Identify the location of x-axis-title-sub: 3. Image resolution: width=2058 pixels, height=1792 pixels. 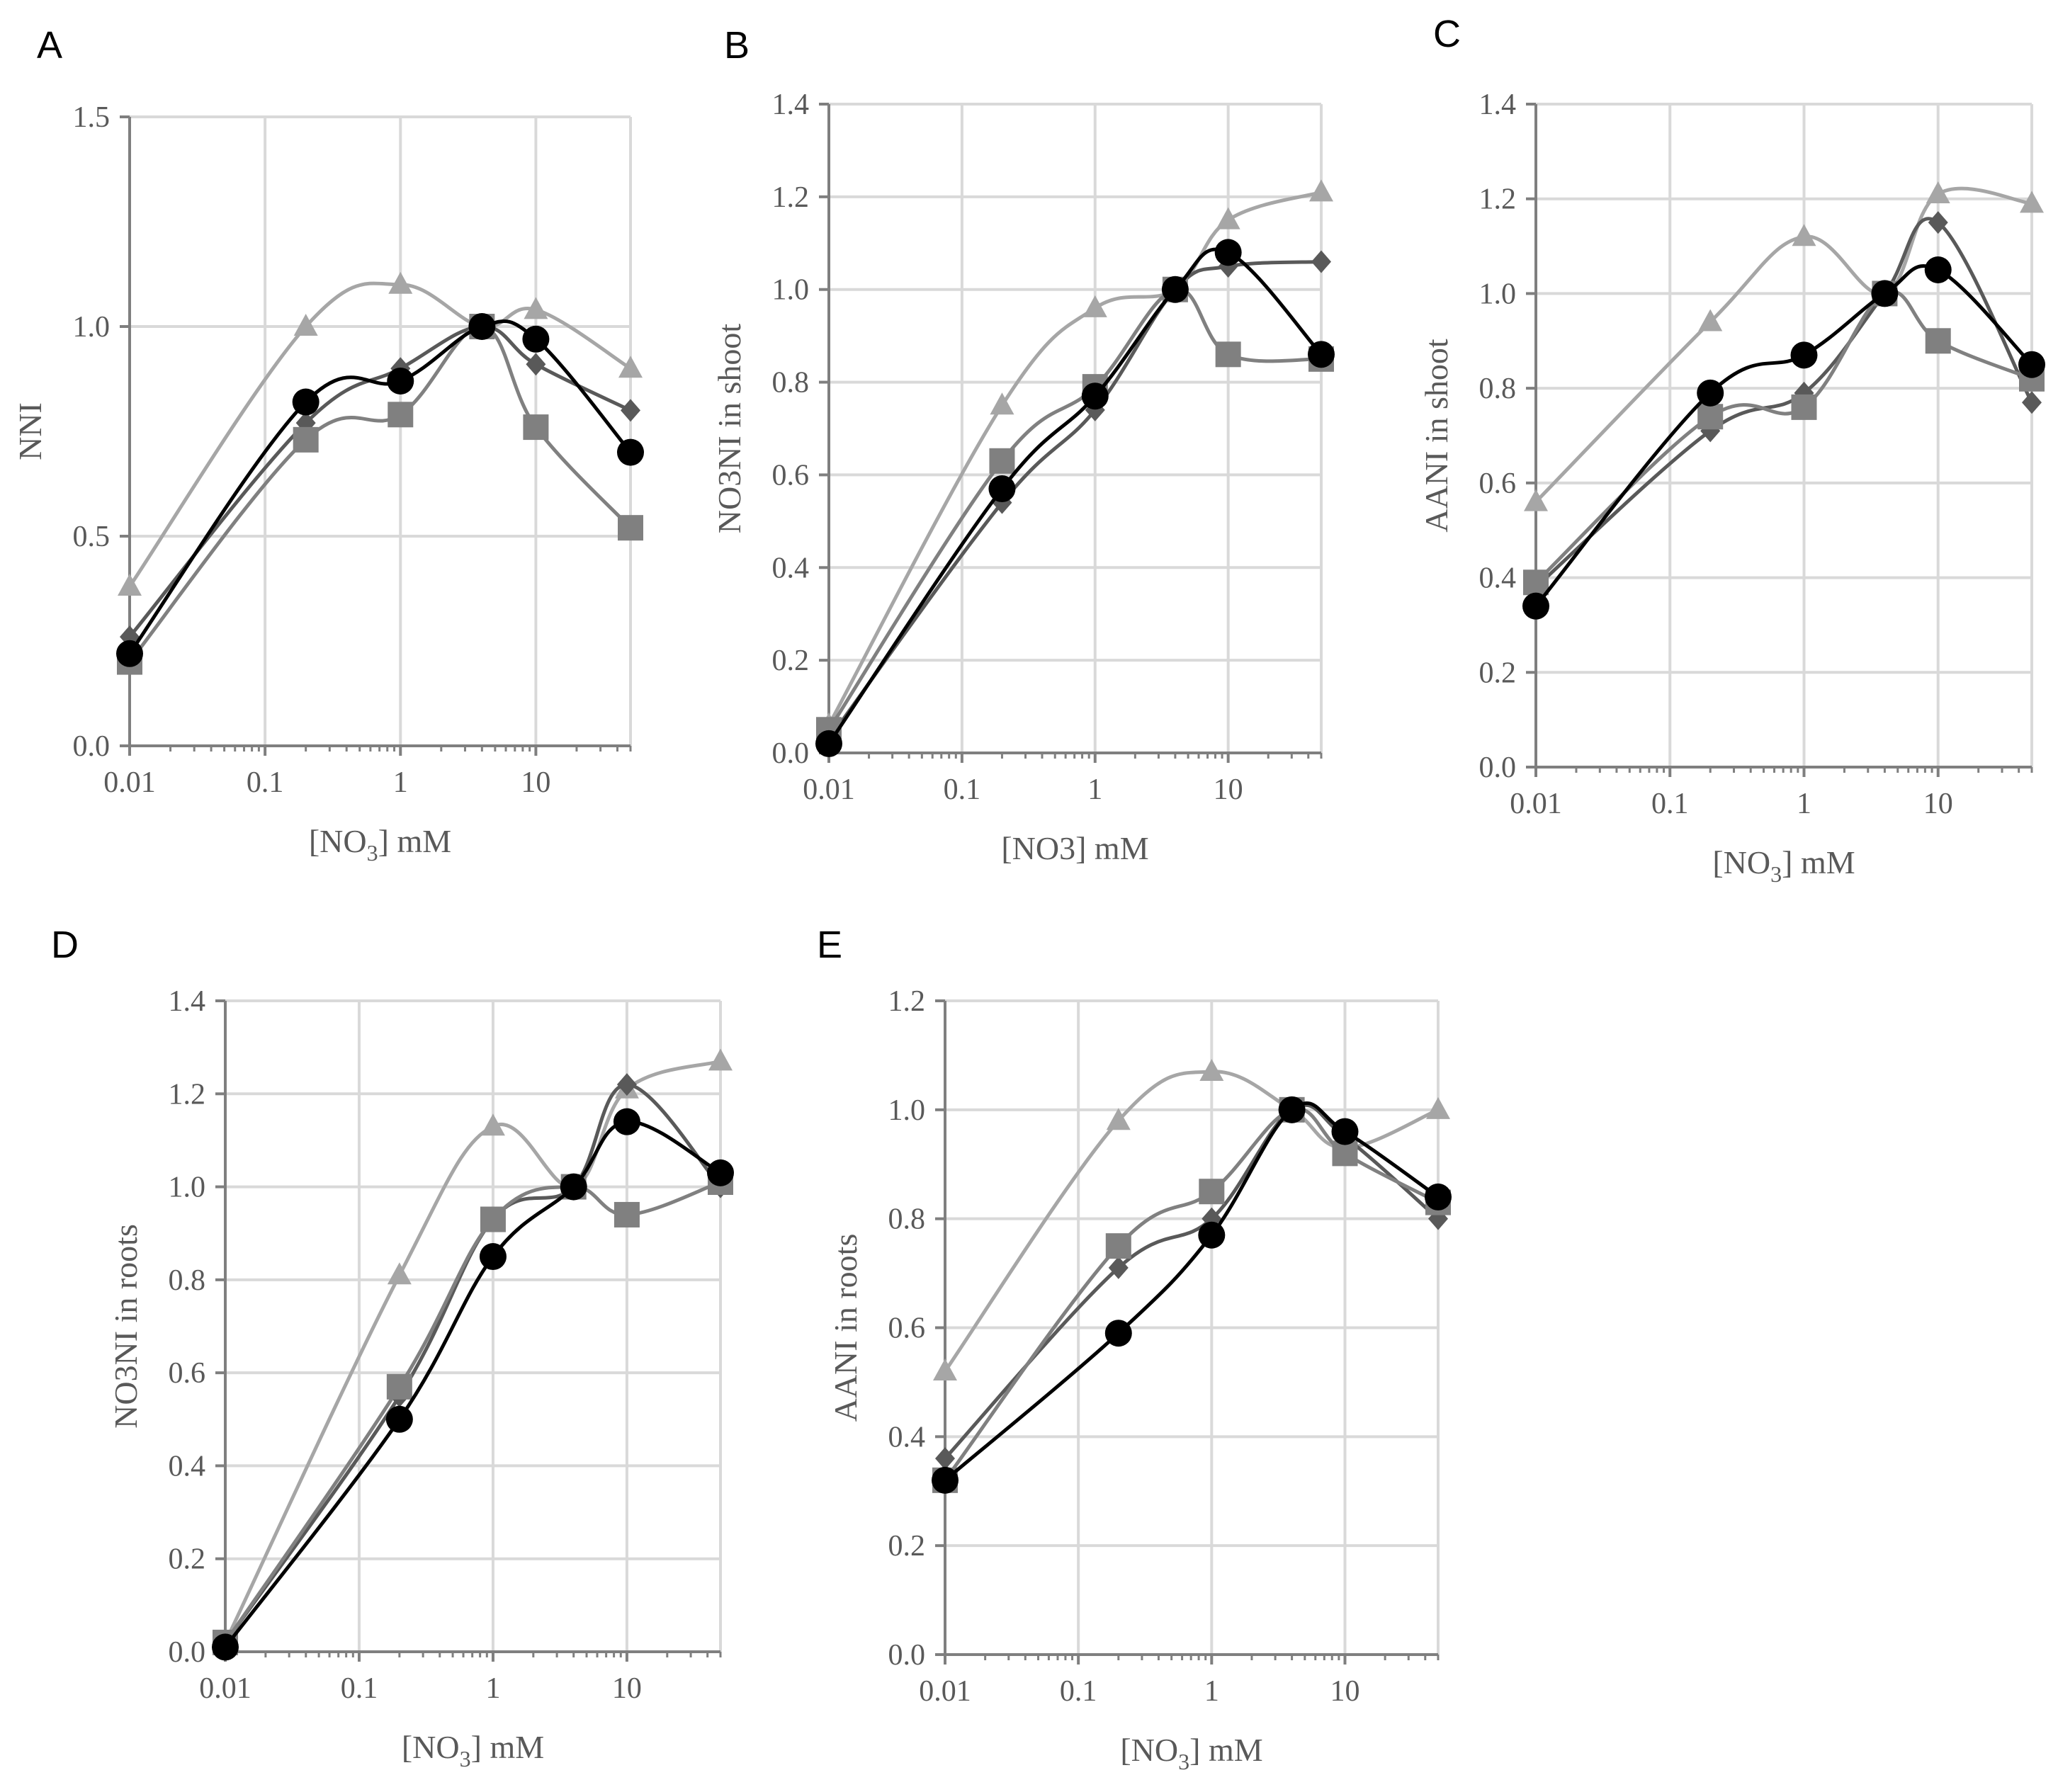
(1183, 1762).